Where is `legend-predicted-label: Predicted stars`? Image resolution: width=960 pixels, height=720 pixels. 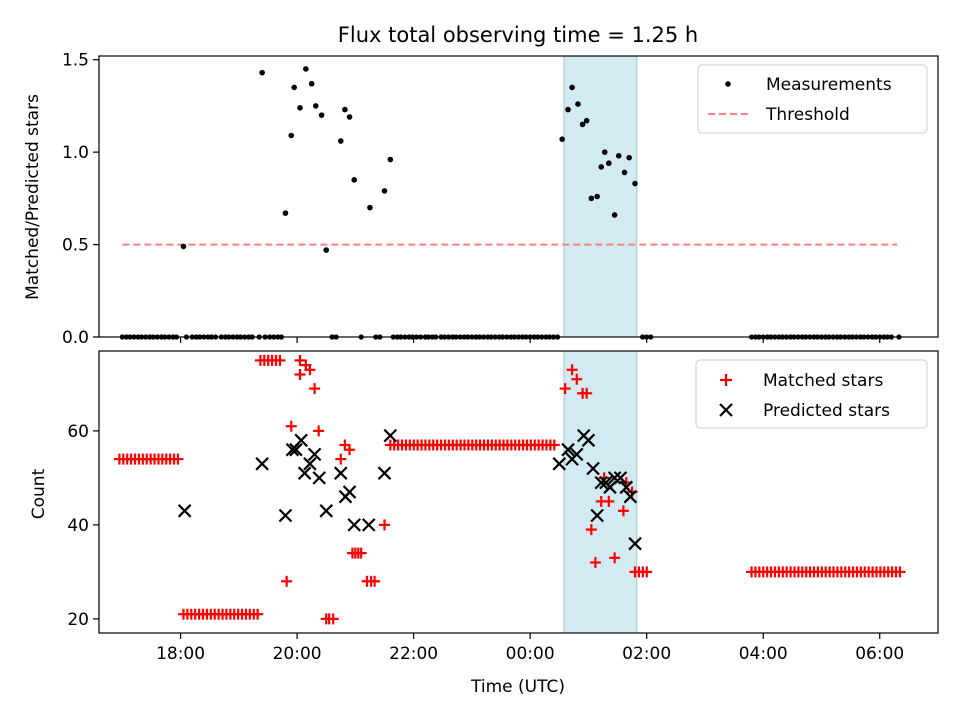 legend-predicted-label: Predicted stars is located at coordinates (826, 411).